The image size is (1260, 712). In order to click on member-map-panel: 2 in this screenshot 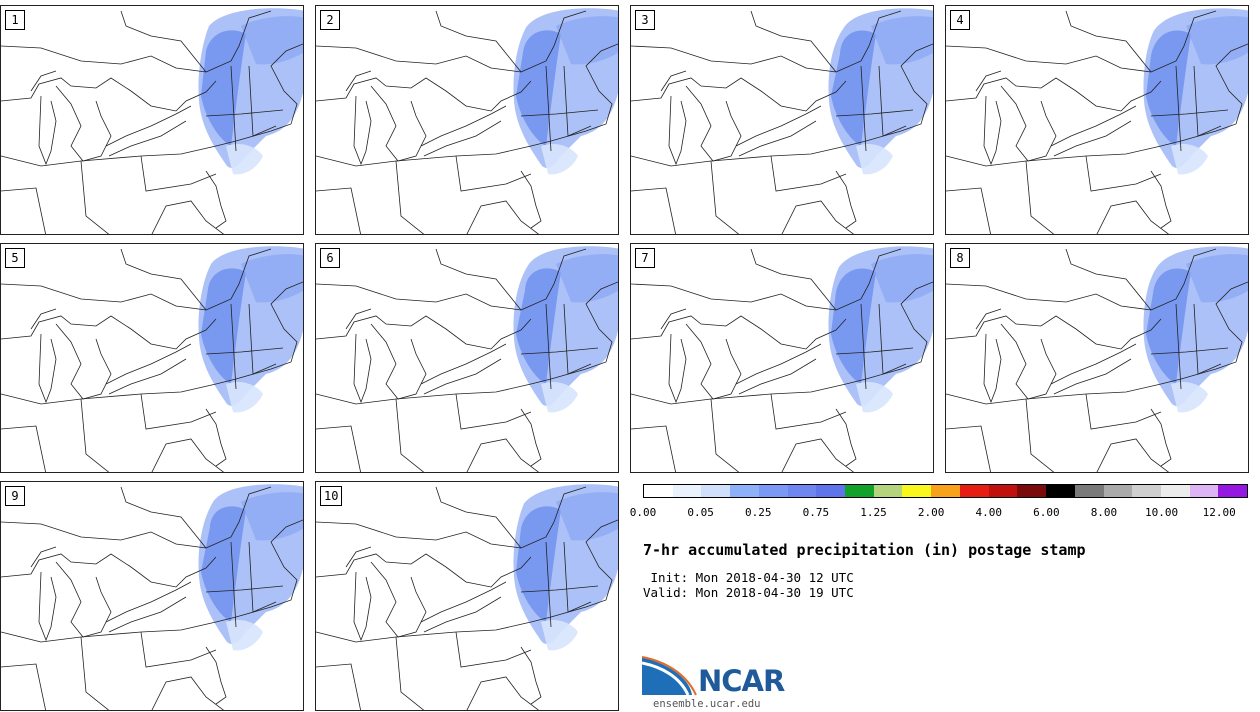, I will do `click(467, 120)`.